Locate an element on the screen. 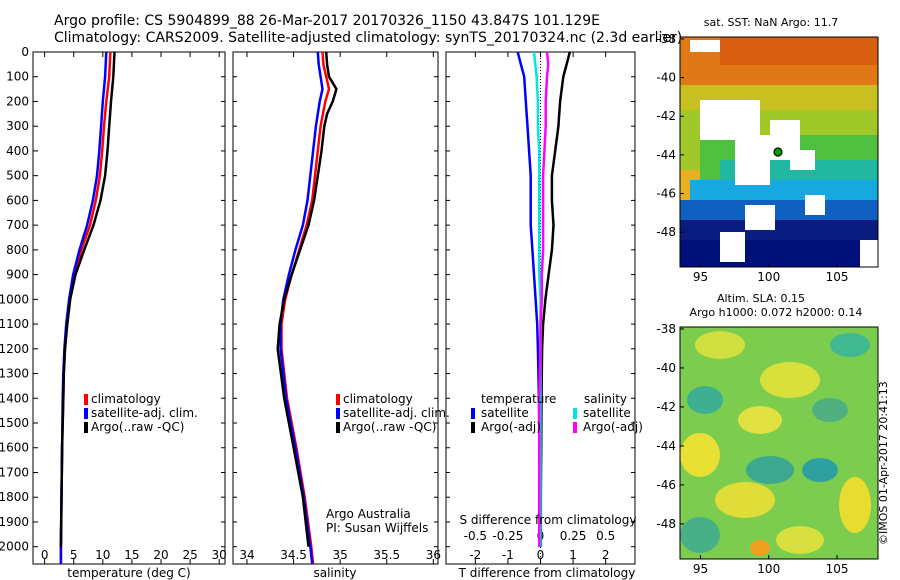 Image resolution: width=900 pixels, height=580 pixels. depth-tick-label: 1900 is located at coordinates (14, 522).